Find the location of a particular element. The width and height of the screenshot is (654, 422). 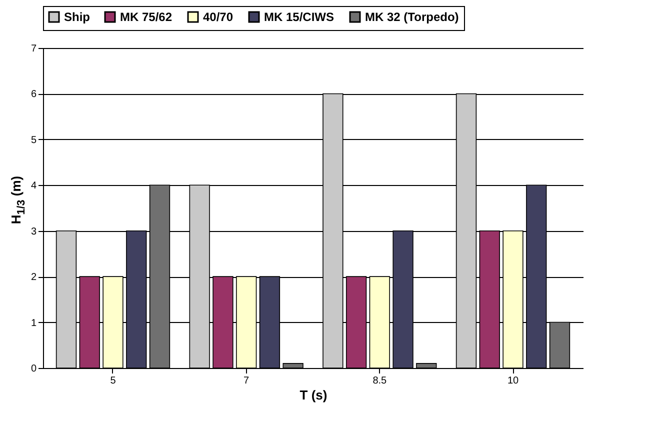

y-tick-label: 3 is located at coordinates (33, 232).